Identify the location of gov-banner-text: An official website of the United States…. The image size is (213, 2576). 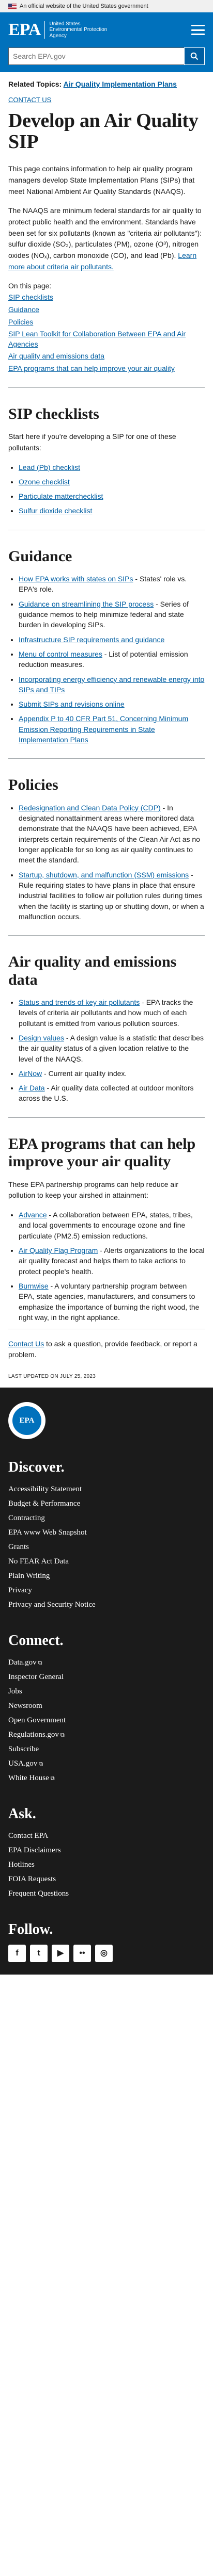
(84, 6).